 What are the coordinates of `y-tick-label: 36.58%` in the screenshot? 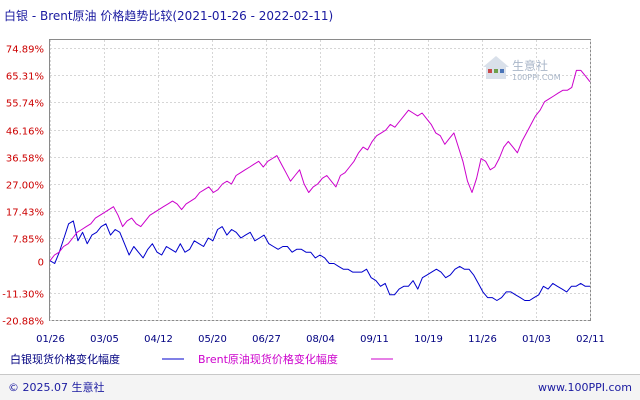 It's located at (25, 159).